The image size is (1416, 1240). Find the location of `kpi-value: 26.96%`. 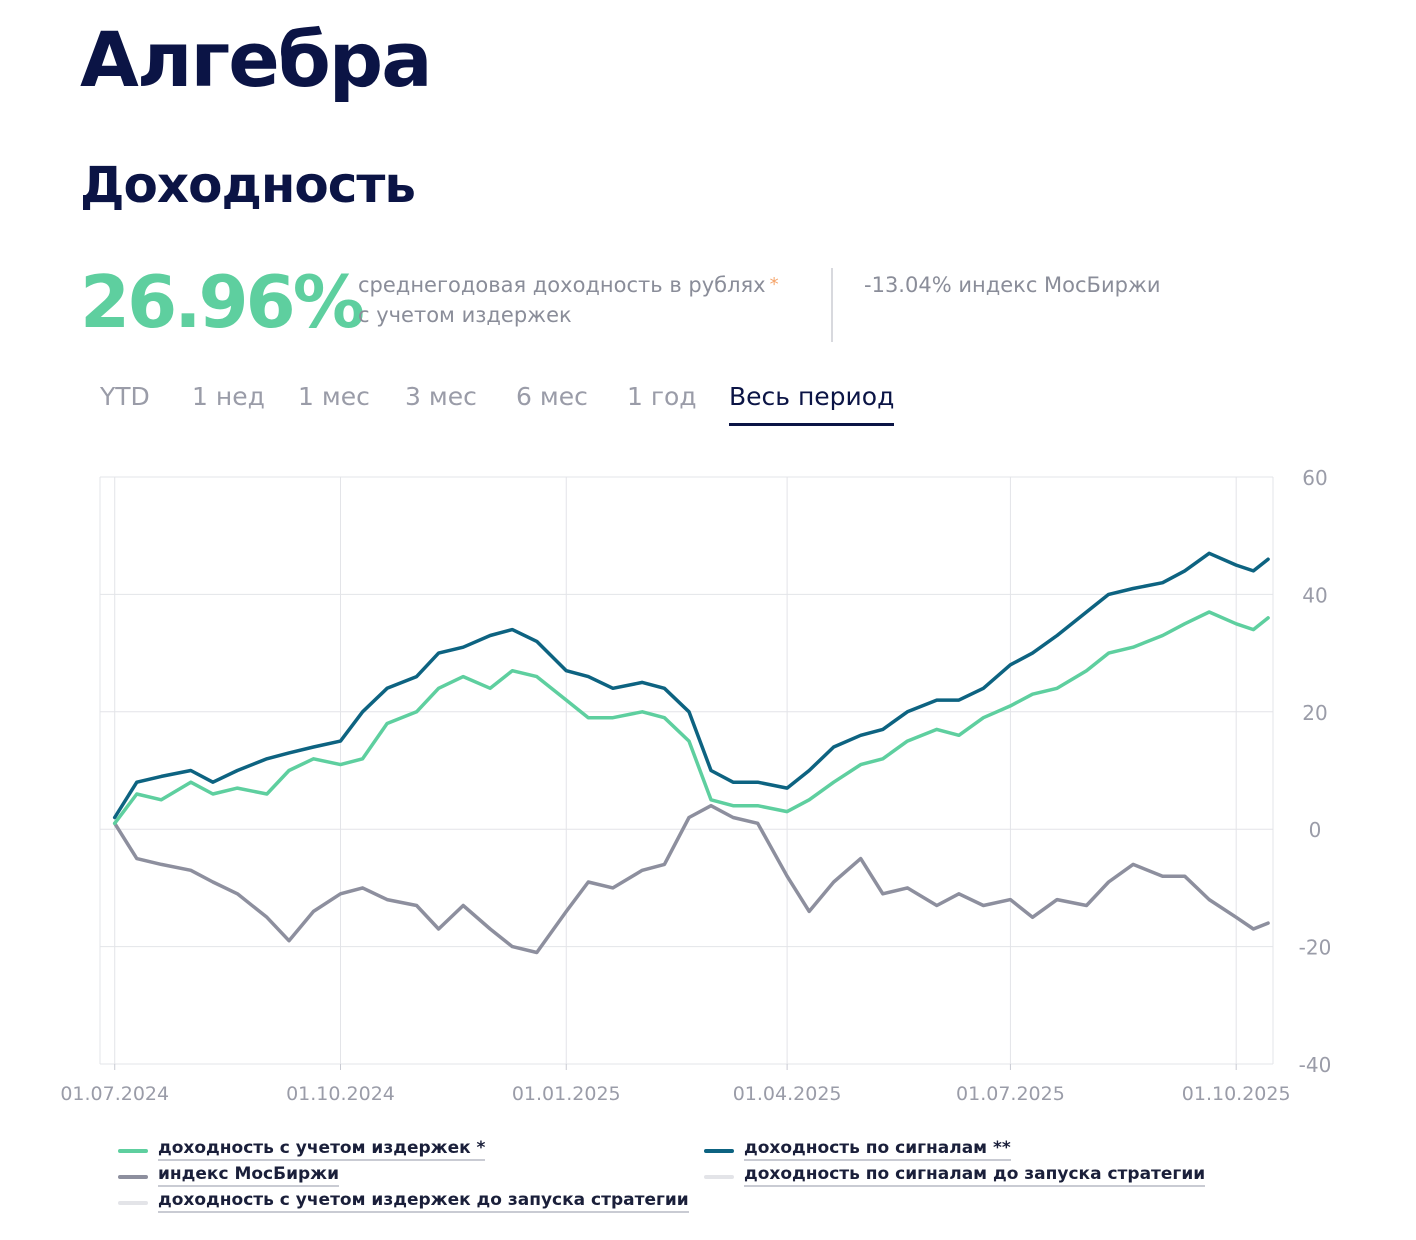

kpi-value: 26.96% is located at coordinates (222, 302).